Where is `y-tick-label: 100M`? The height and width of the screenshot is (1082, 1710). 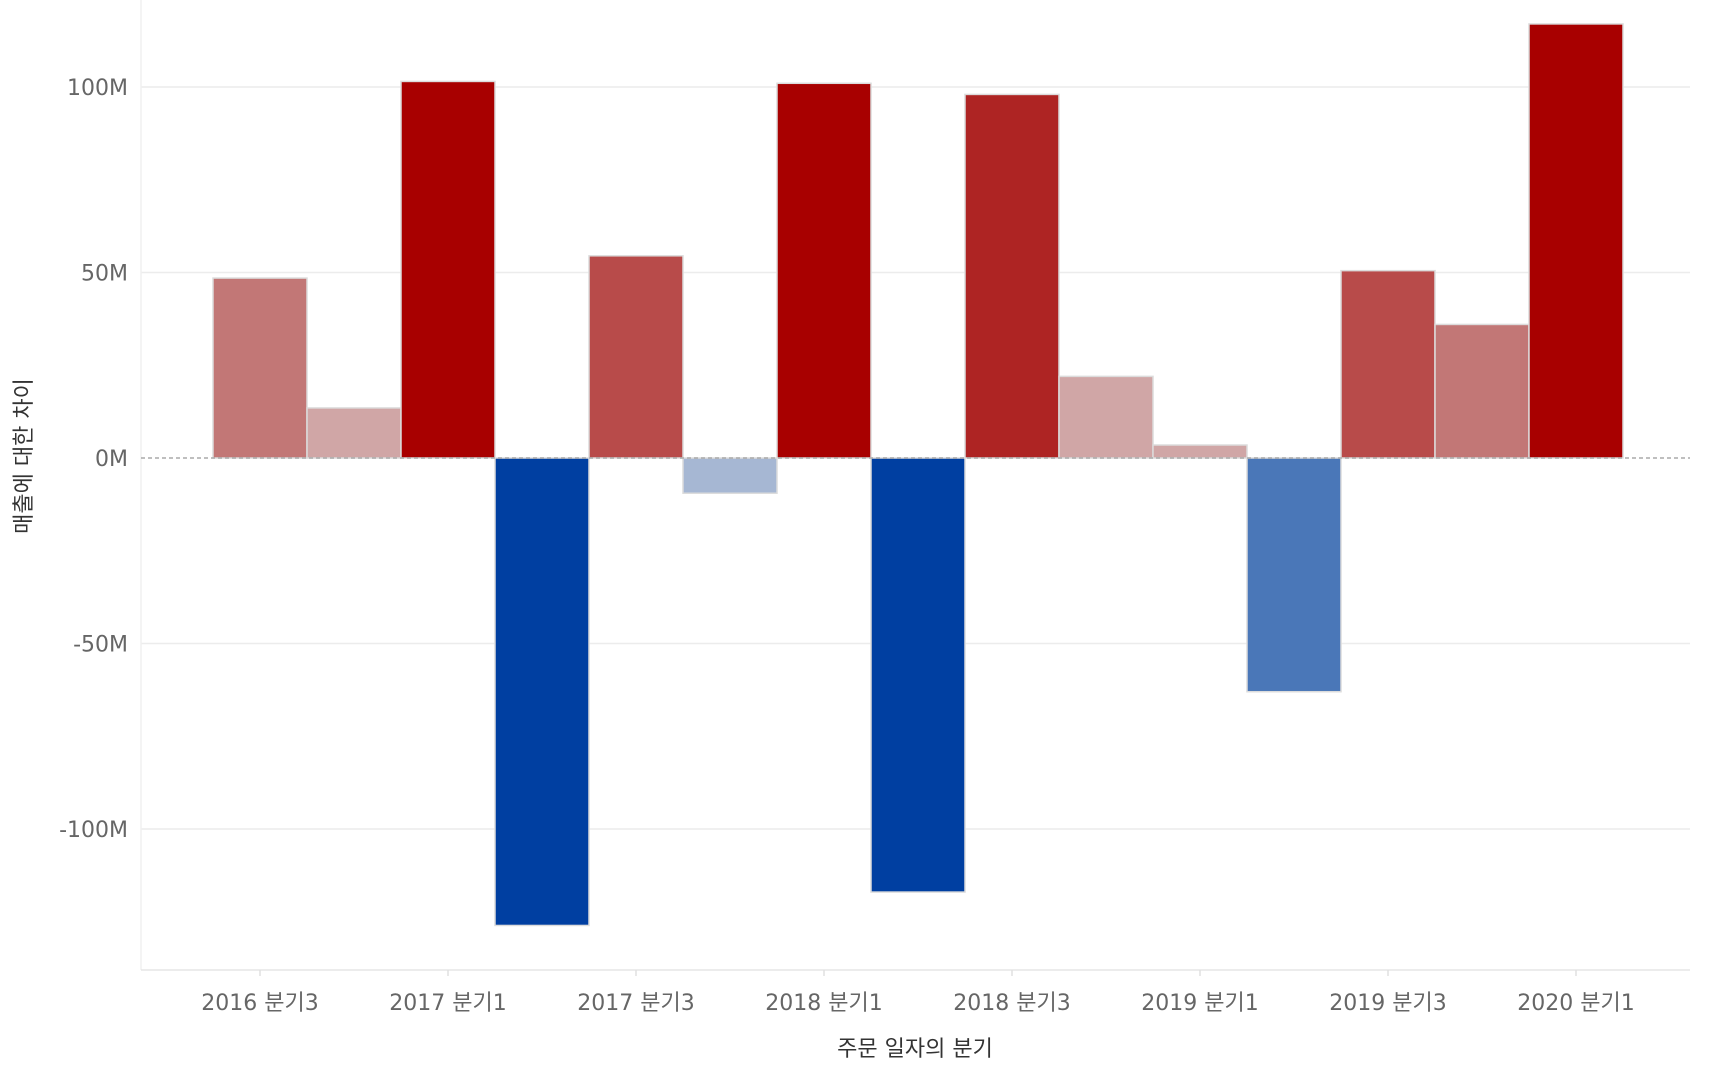
y-tick-label: 100M is located at coordinates (97, 88).